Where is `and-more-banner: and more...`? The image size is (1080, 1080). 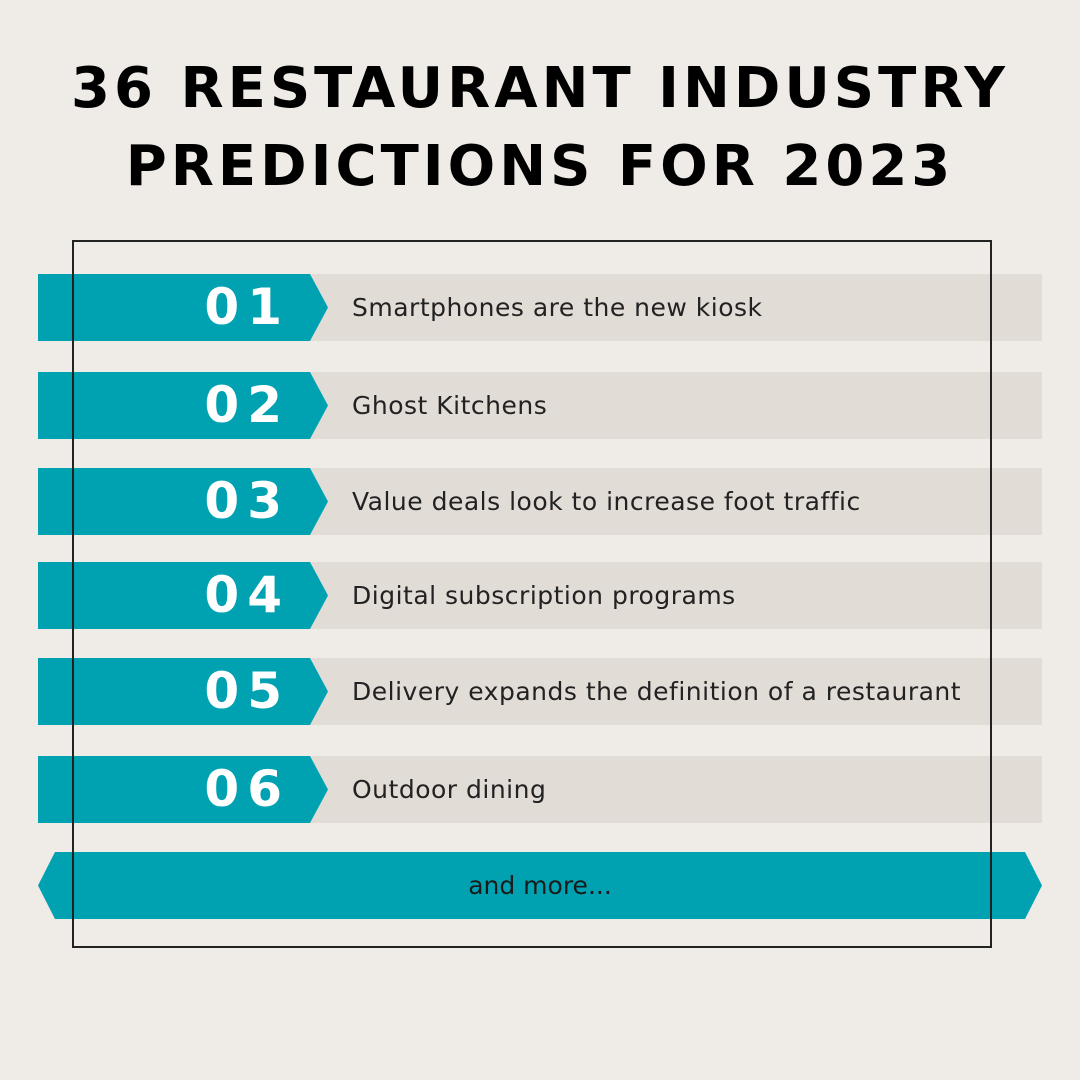
and-more-banner: and more... is located at coordinates (540, 885).